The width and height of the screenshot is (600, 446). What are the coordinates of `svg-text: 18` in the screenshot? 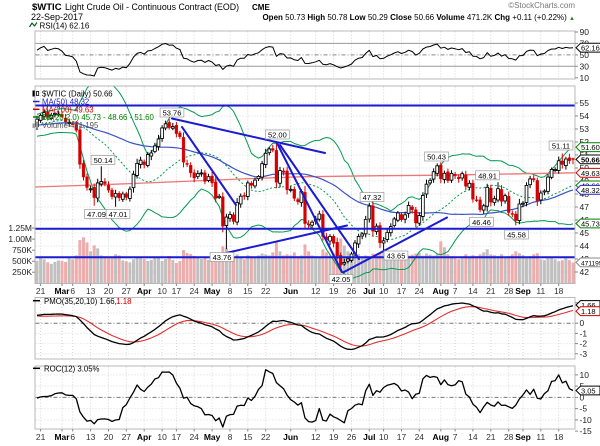 It's located at (559, 437).